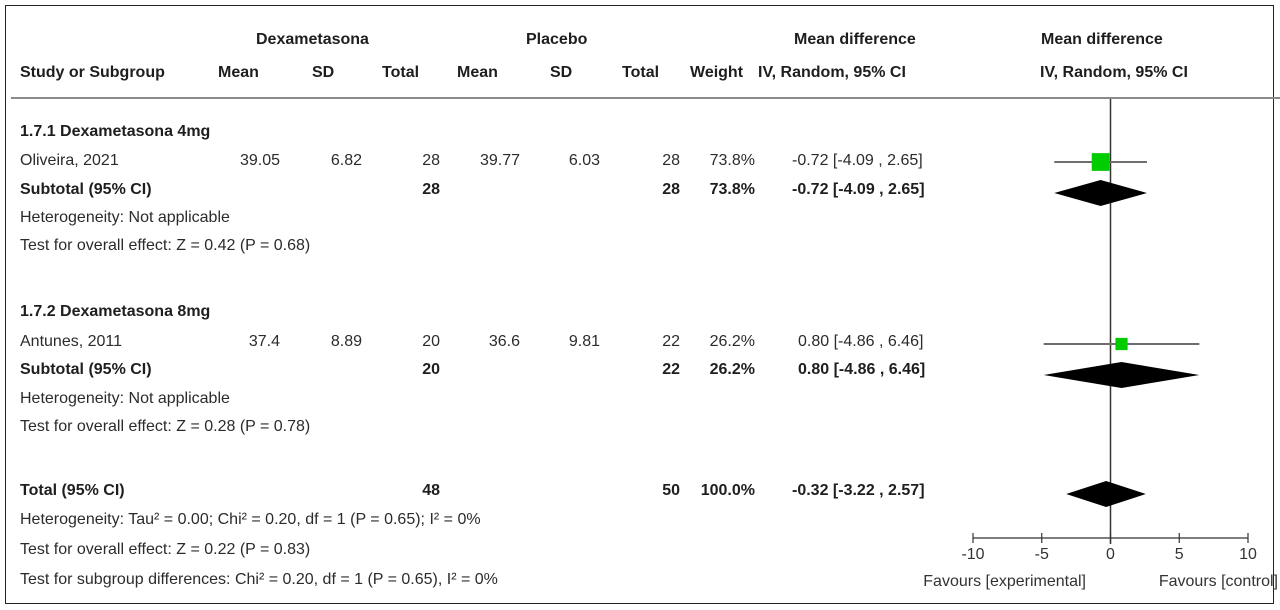  Describe the element at coordinates (92, 72) in the screenshot. I see `header-study: Study or Subgroup` at that location.